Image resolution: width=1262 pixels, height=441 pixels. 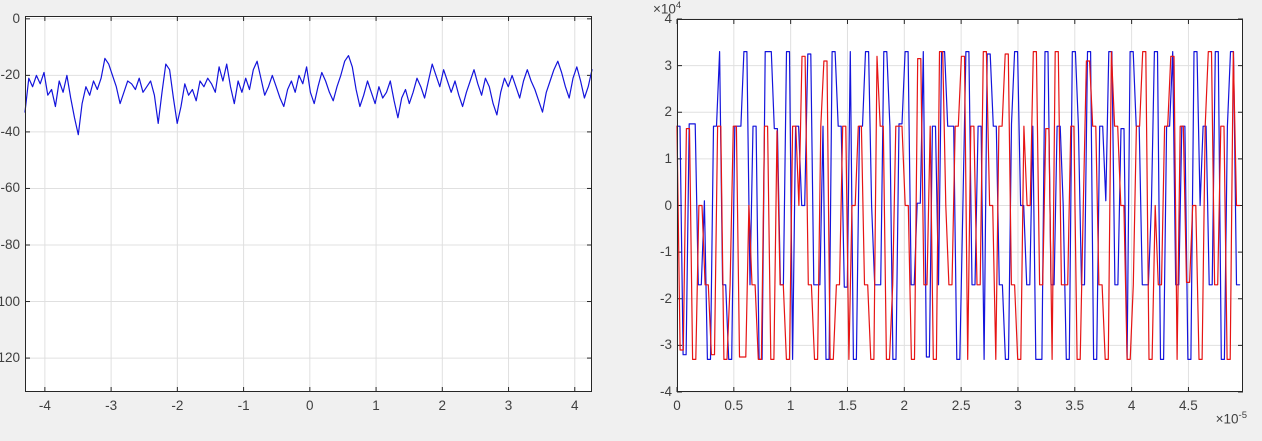 What do you see at coordinates (664, 9) in the screenshot?
I see `y-multiplier-base: ×10` at bounding box center [664, 9].